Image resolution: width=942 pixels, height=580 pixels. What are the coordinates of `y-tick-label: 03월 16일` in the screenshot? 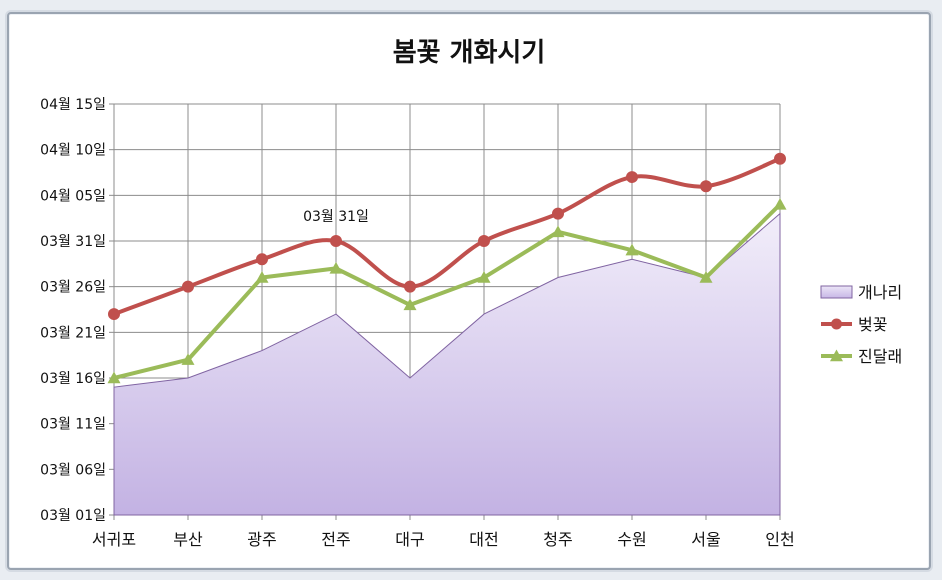 It's located at (73, 379).